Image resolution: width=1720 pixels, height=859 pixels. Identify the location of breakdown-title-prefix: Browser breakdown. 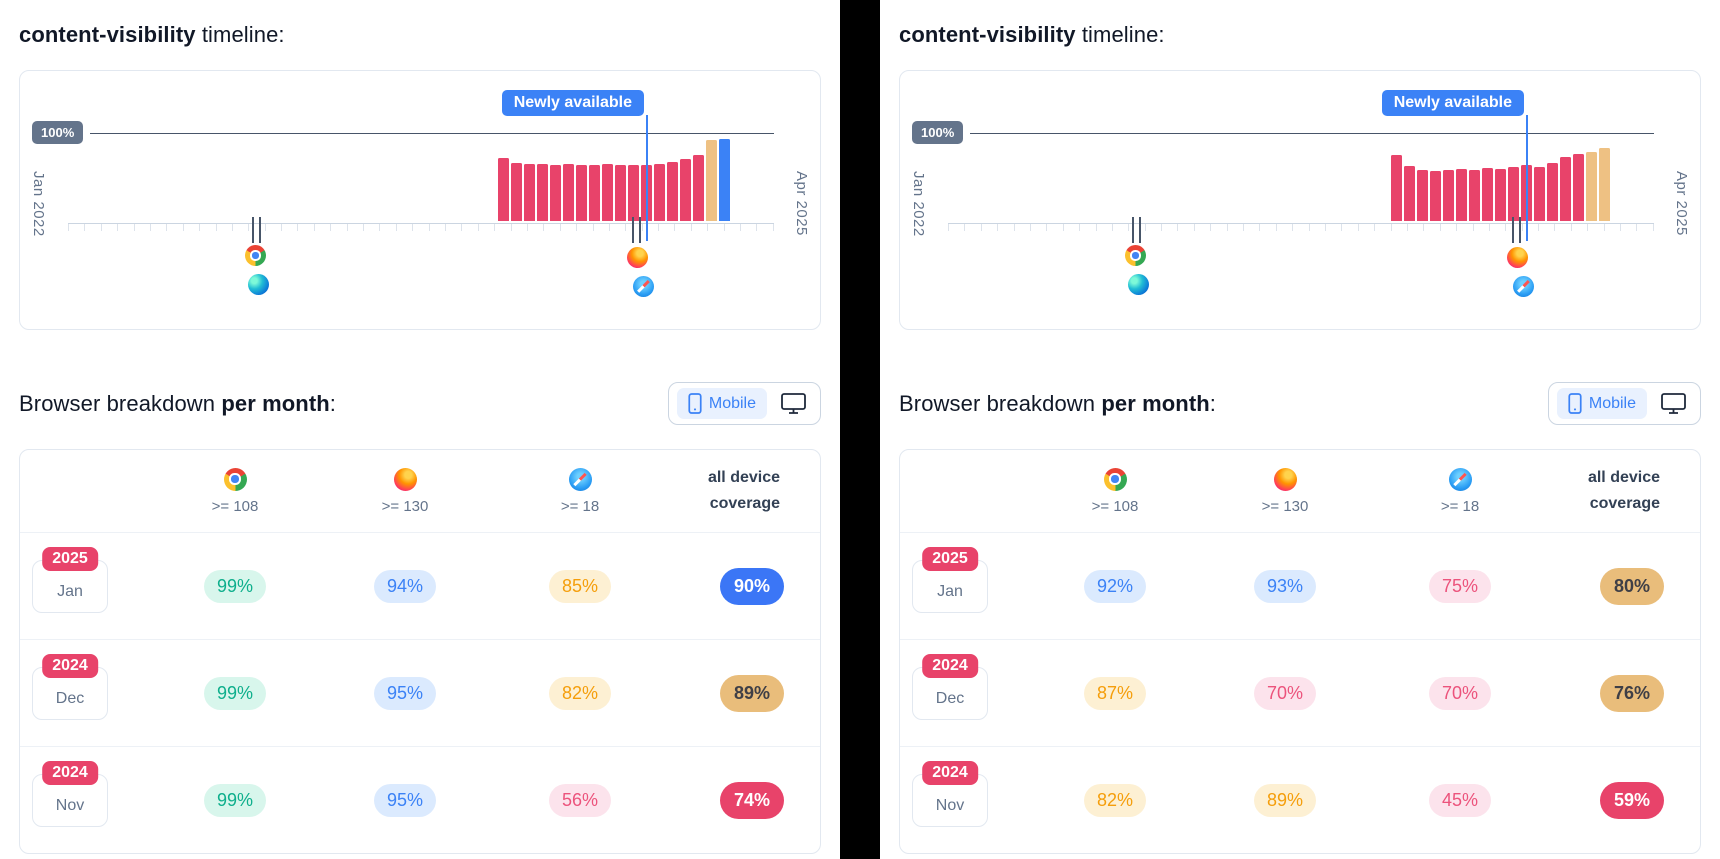
(1000, 403).